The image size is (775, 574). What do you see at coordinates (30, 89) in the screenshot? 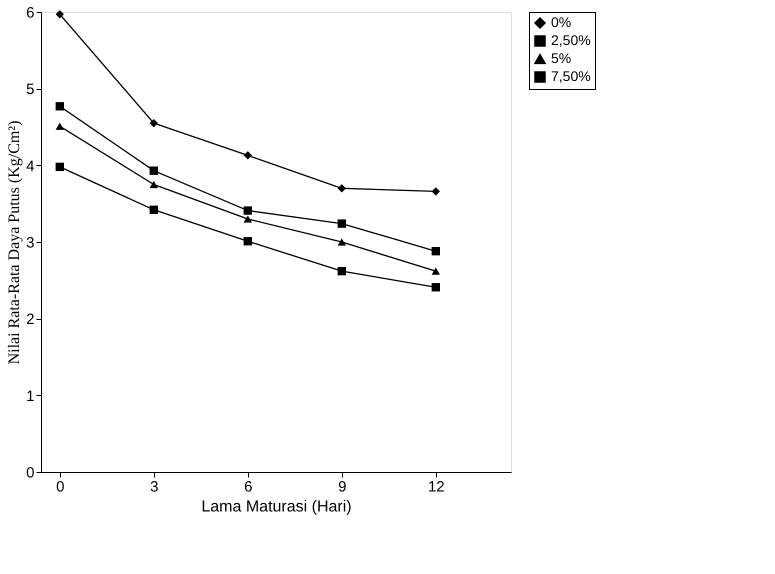
I see `y-tick-label: 5` at bounding box center [30, 89].